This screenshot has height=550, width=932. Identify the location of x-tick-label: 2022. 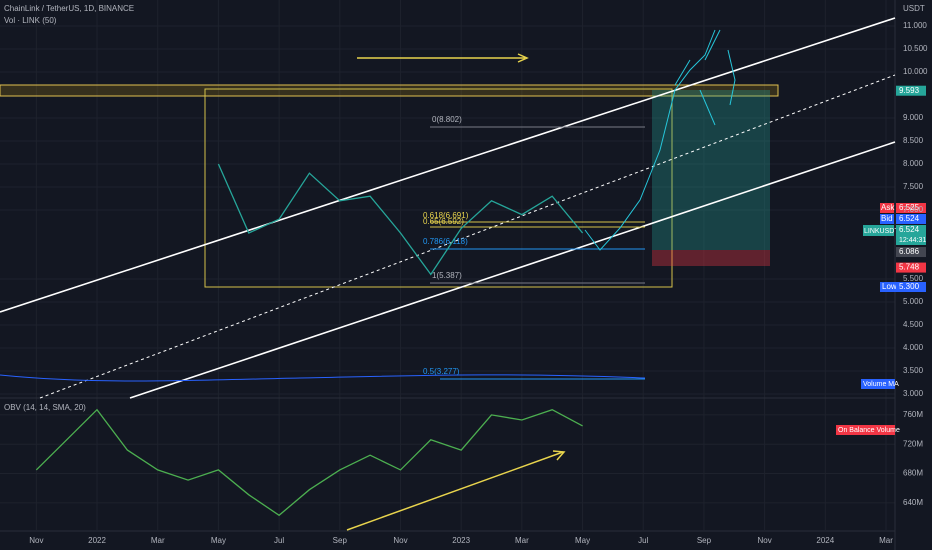
(97, 540).